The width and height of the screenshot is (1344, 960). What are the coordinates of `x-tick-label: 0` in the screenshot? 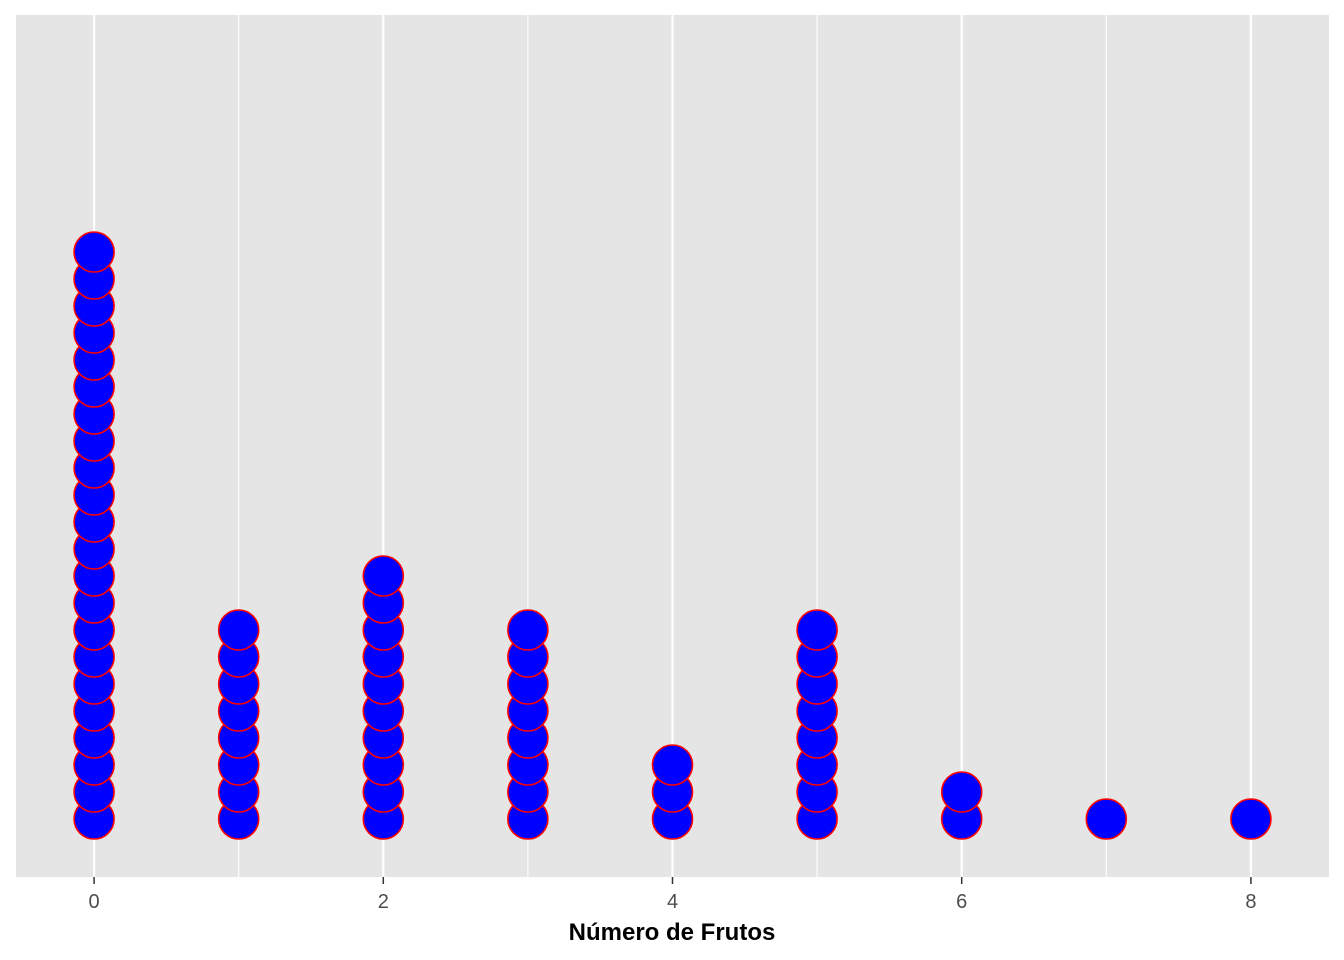 It's located at (94, 902).